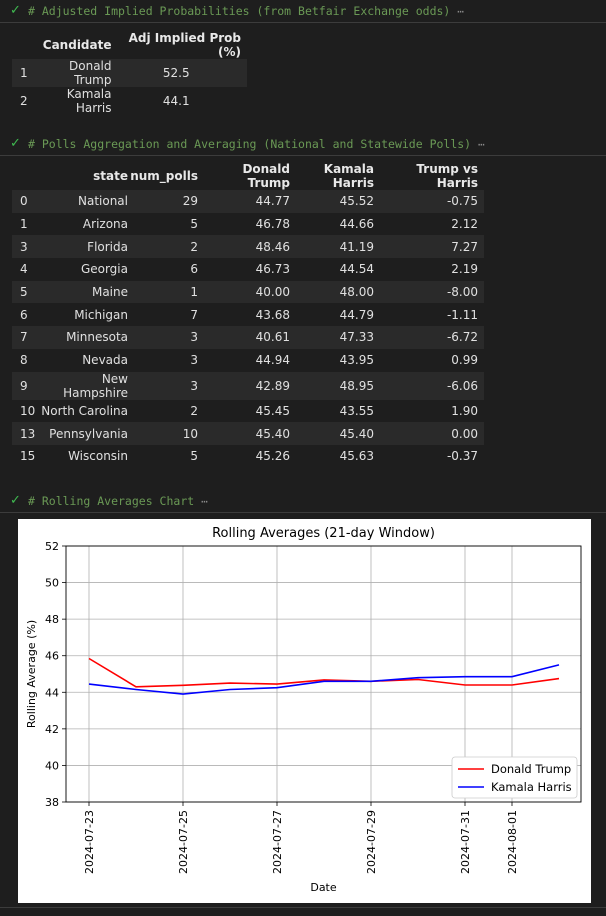  What do you see at coordinates (24, 314) in the screenshot?
I see `row-index: 6` at bounding box center [24, 314].